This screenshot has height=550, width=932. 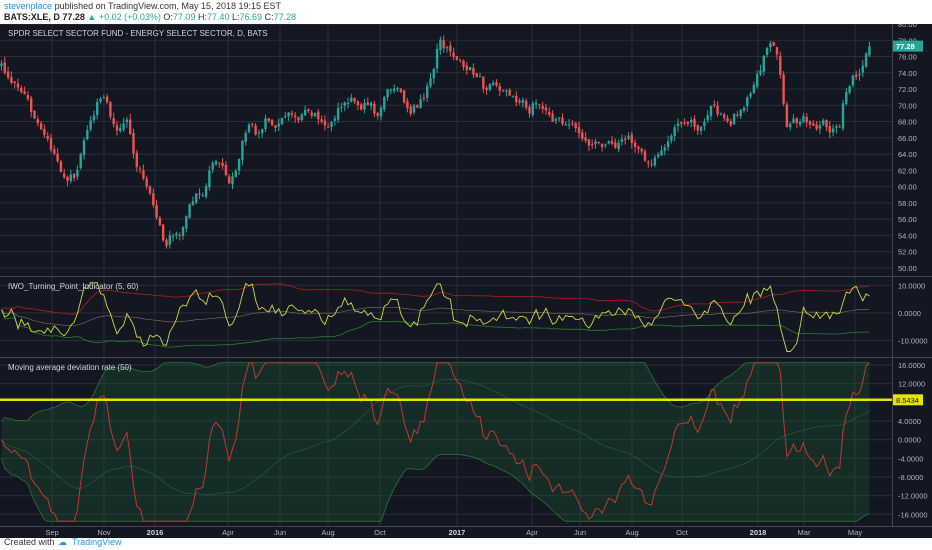 What do you see at coordinates (631, 532) in the screenshot?
I see `time-axis-label: Aug` at bounding box center [631, 532].